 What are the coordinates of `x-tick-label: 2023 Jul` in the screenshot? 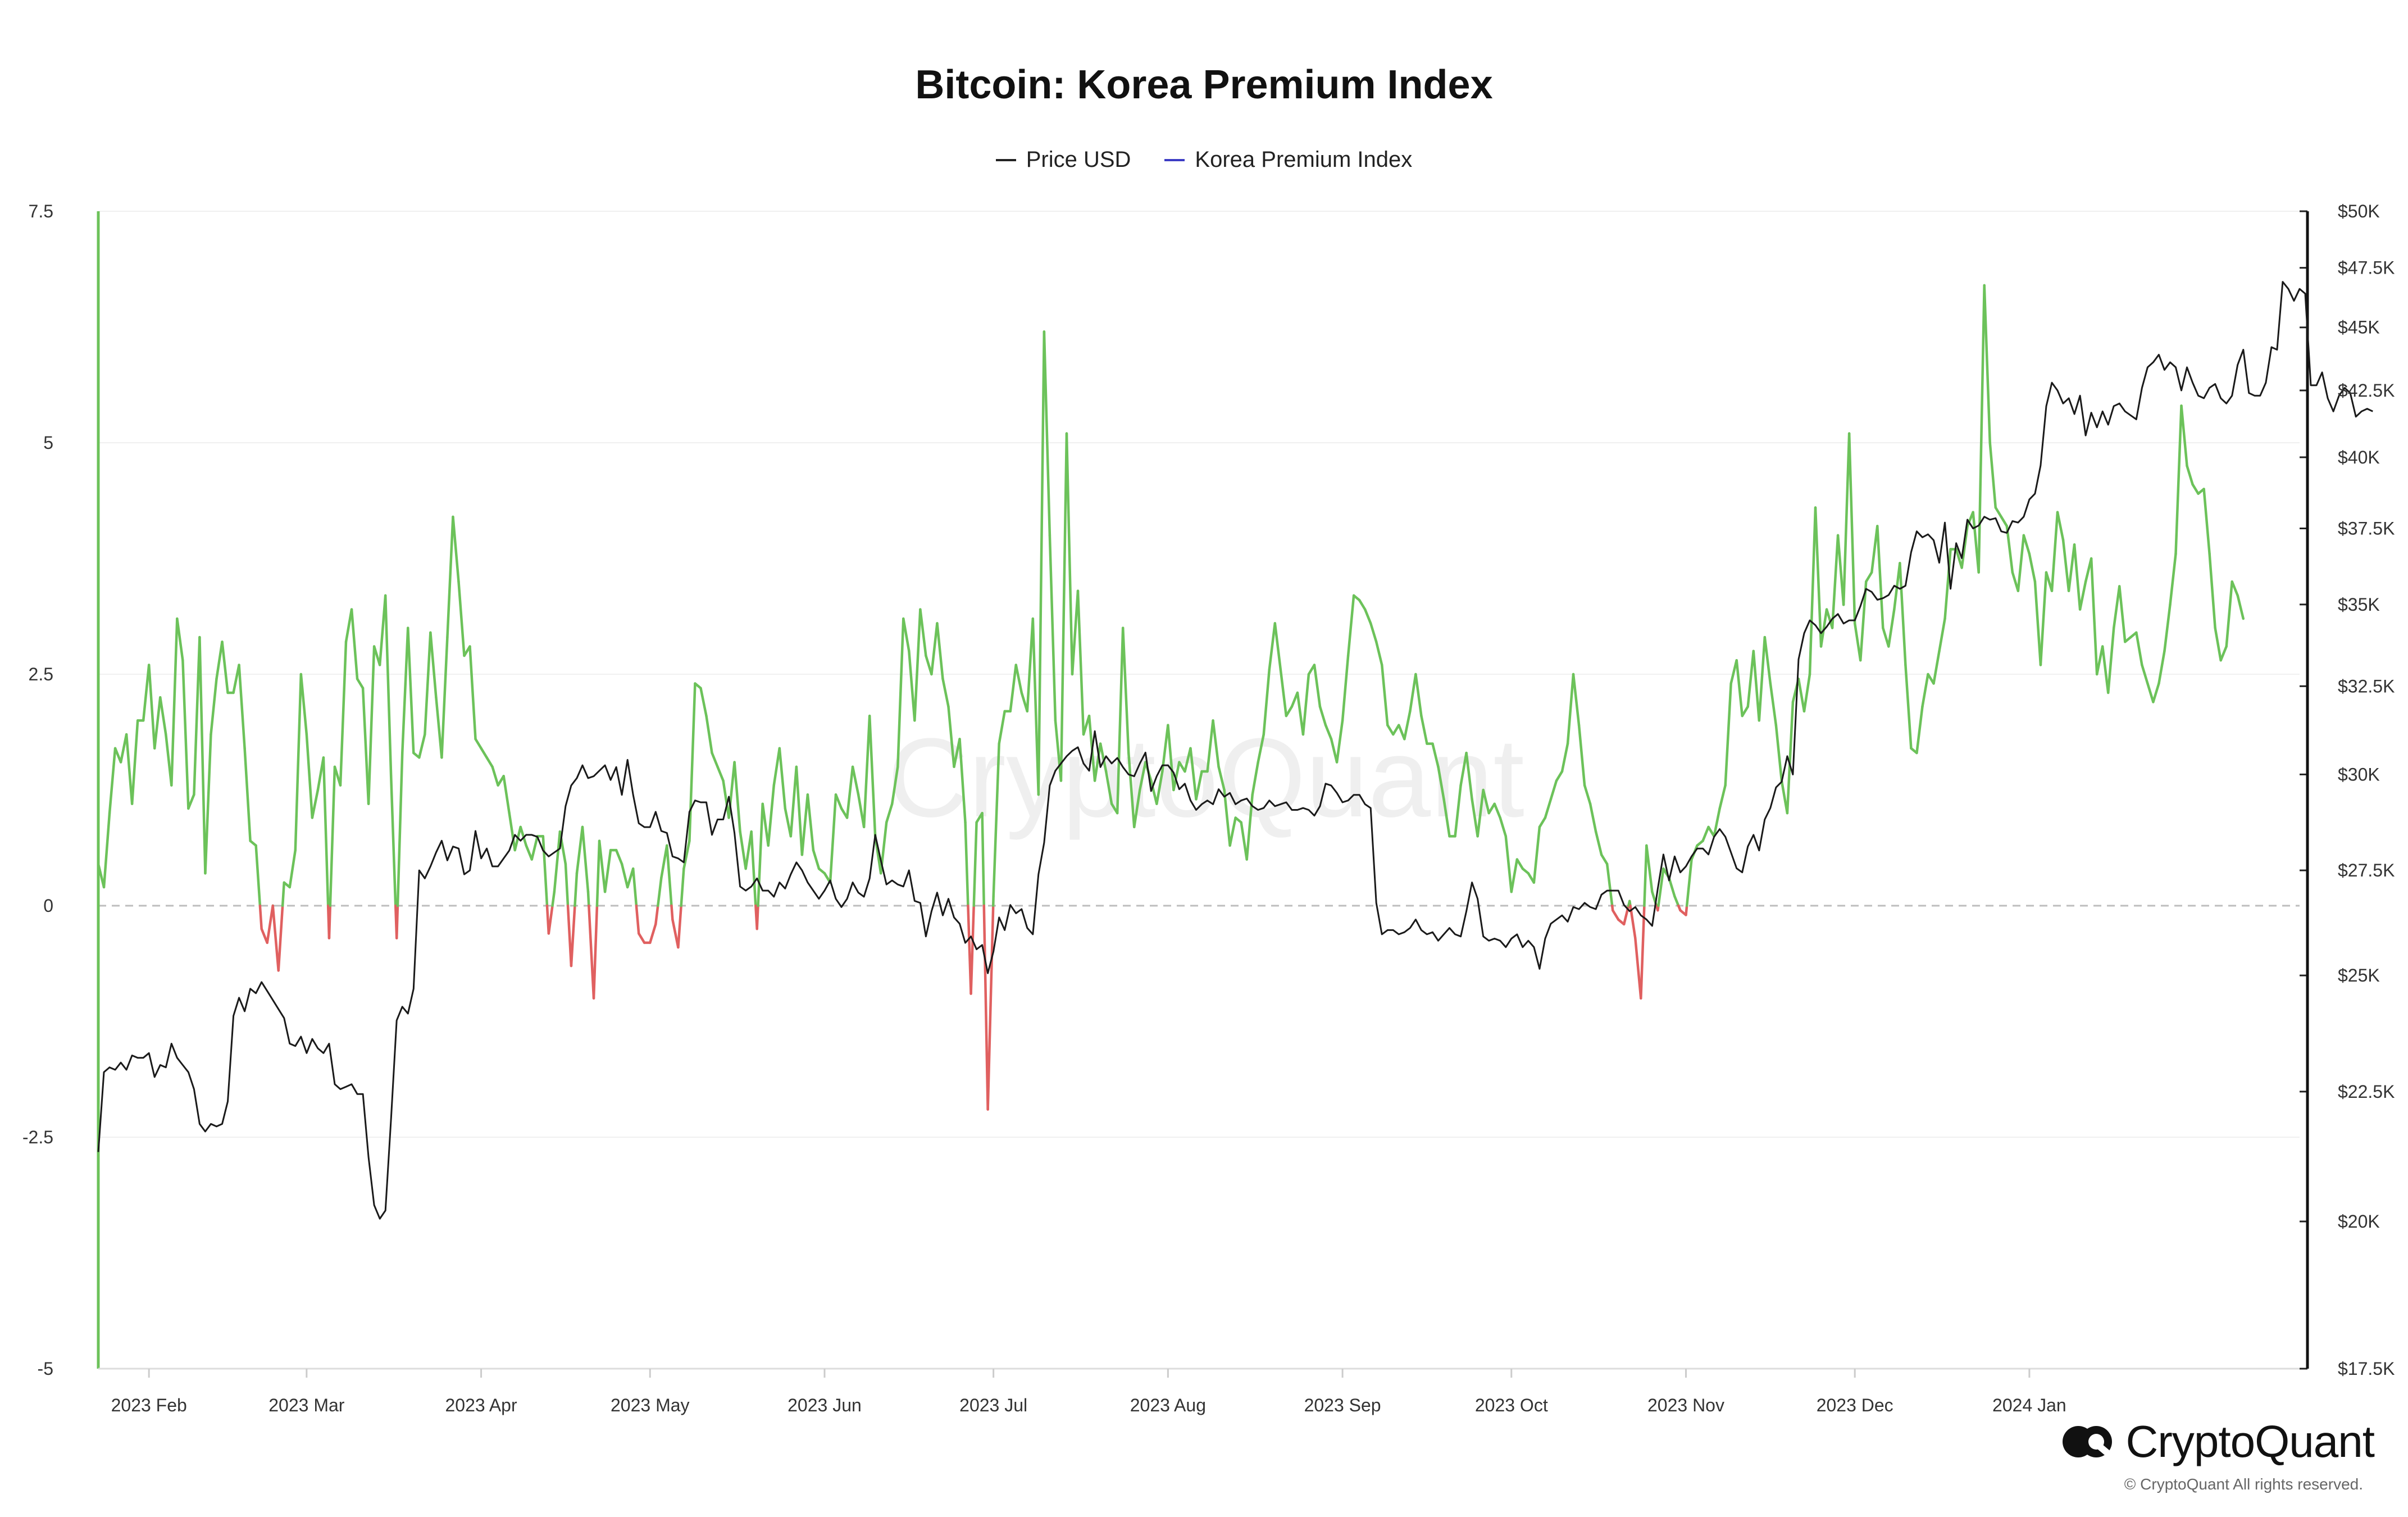 It's located at (993, 1405).